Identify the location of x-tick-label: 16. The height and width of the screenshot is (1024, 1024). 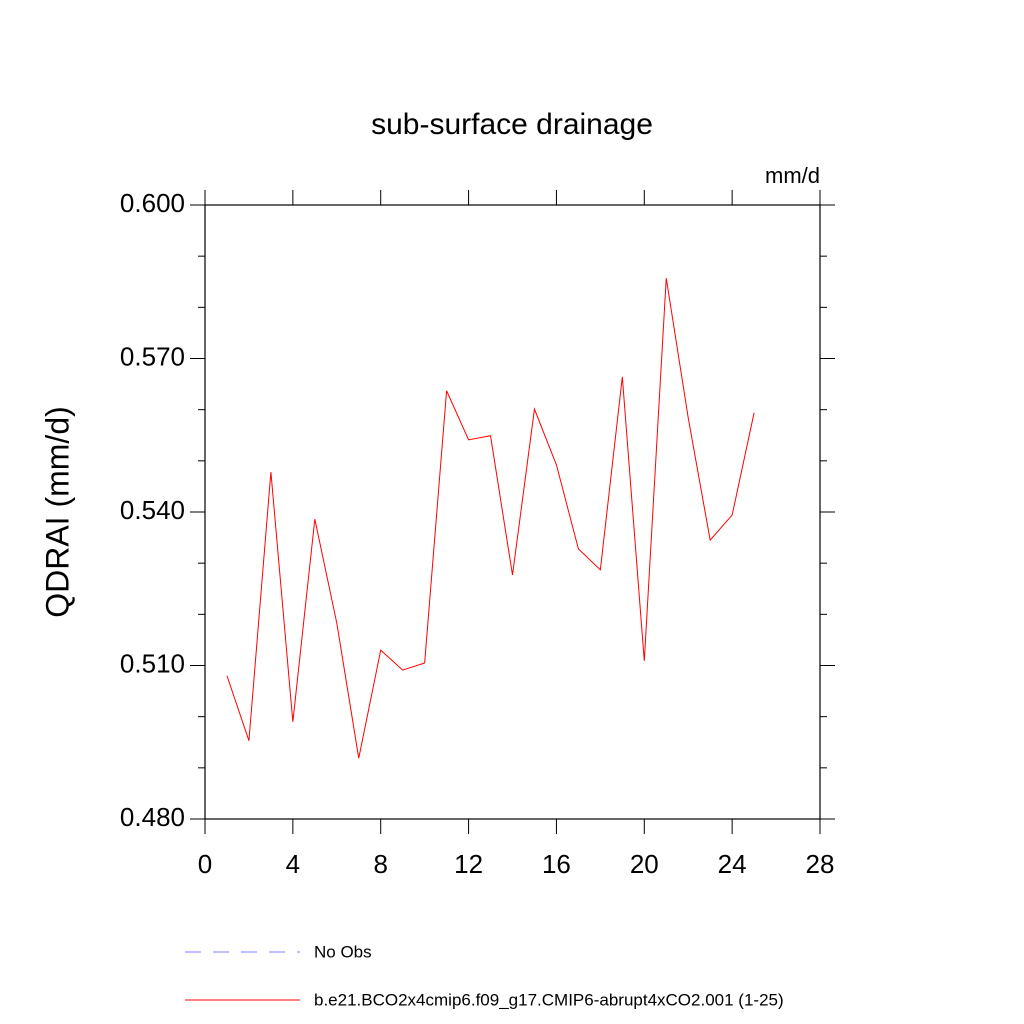
(556, 864).